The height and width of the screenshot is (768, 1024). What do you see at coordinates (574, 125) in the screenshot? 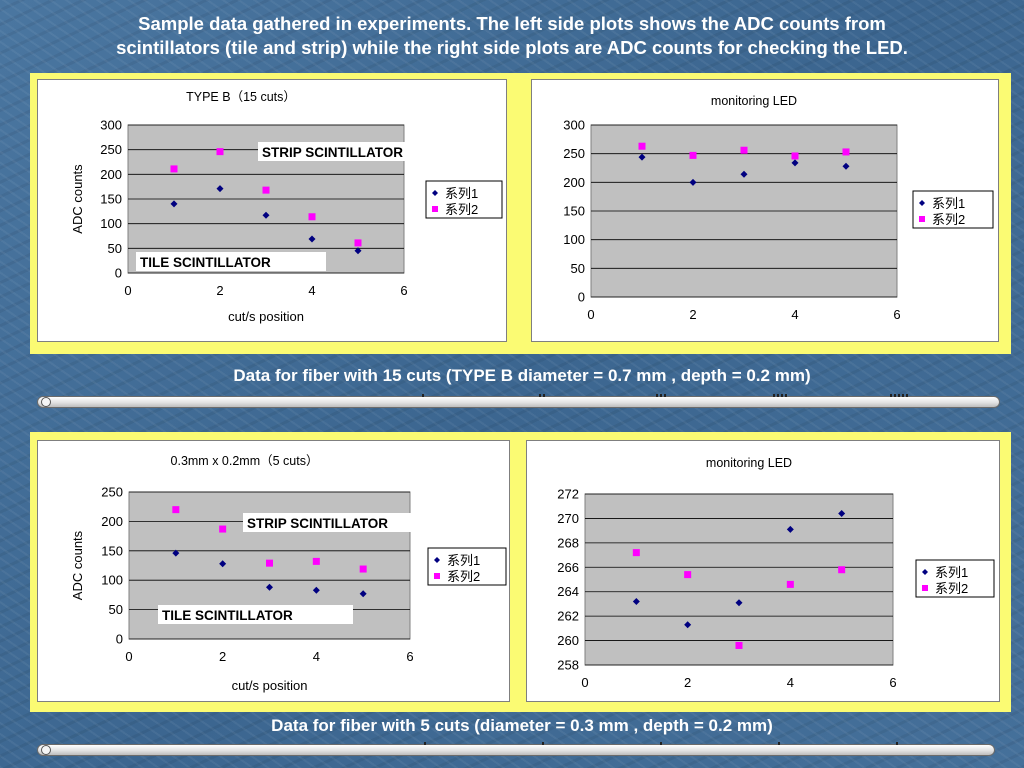
I see `y-tick-label: 300` at bounding box center [574, 125].